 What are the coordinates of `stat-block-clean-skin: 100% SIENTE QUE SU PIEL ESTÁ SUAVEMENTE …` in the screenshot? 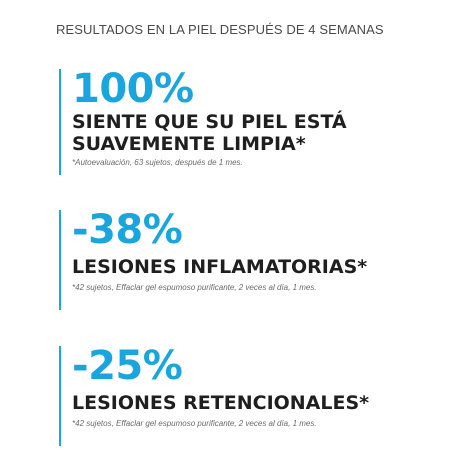 It's located at (203, 122).